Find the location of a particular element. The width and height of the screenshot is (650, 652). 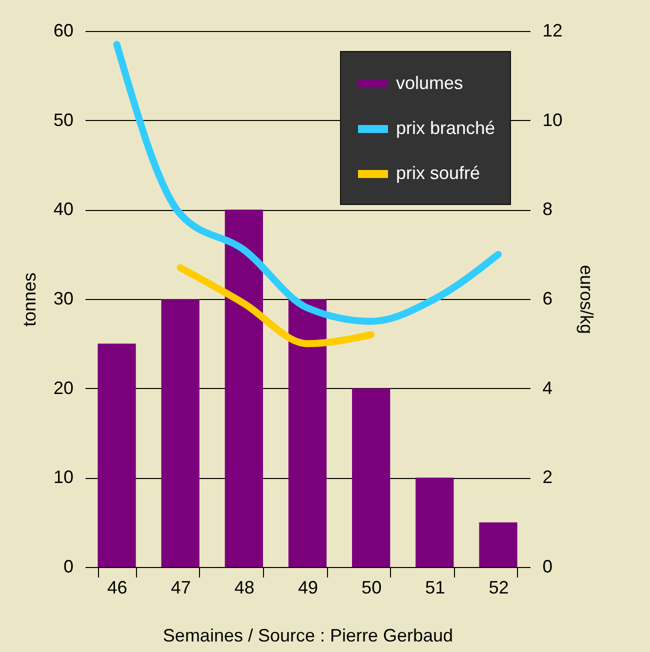

y-tick-label: 50 is located at coordinates (63, 120).